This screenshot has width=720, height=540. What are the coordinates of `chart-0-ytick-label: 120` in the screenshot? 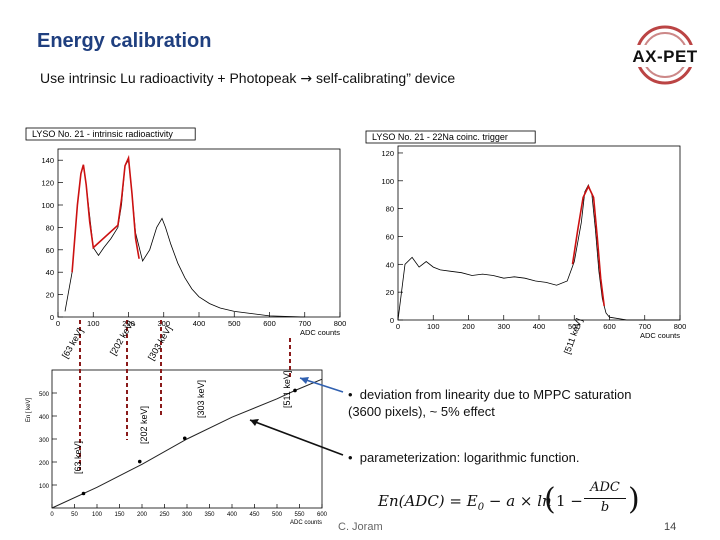 It's located at (47, 183).